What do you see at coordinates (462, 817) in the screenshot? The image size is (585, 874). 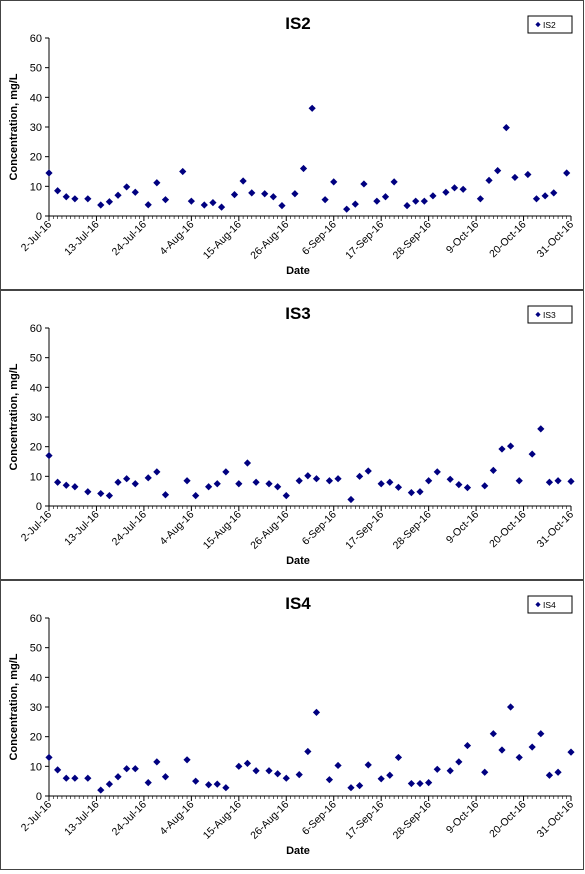 I see `x-tick-label: 9-Oct-16` at bounding box center [462, 817].